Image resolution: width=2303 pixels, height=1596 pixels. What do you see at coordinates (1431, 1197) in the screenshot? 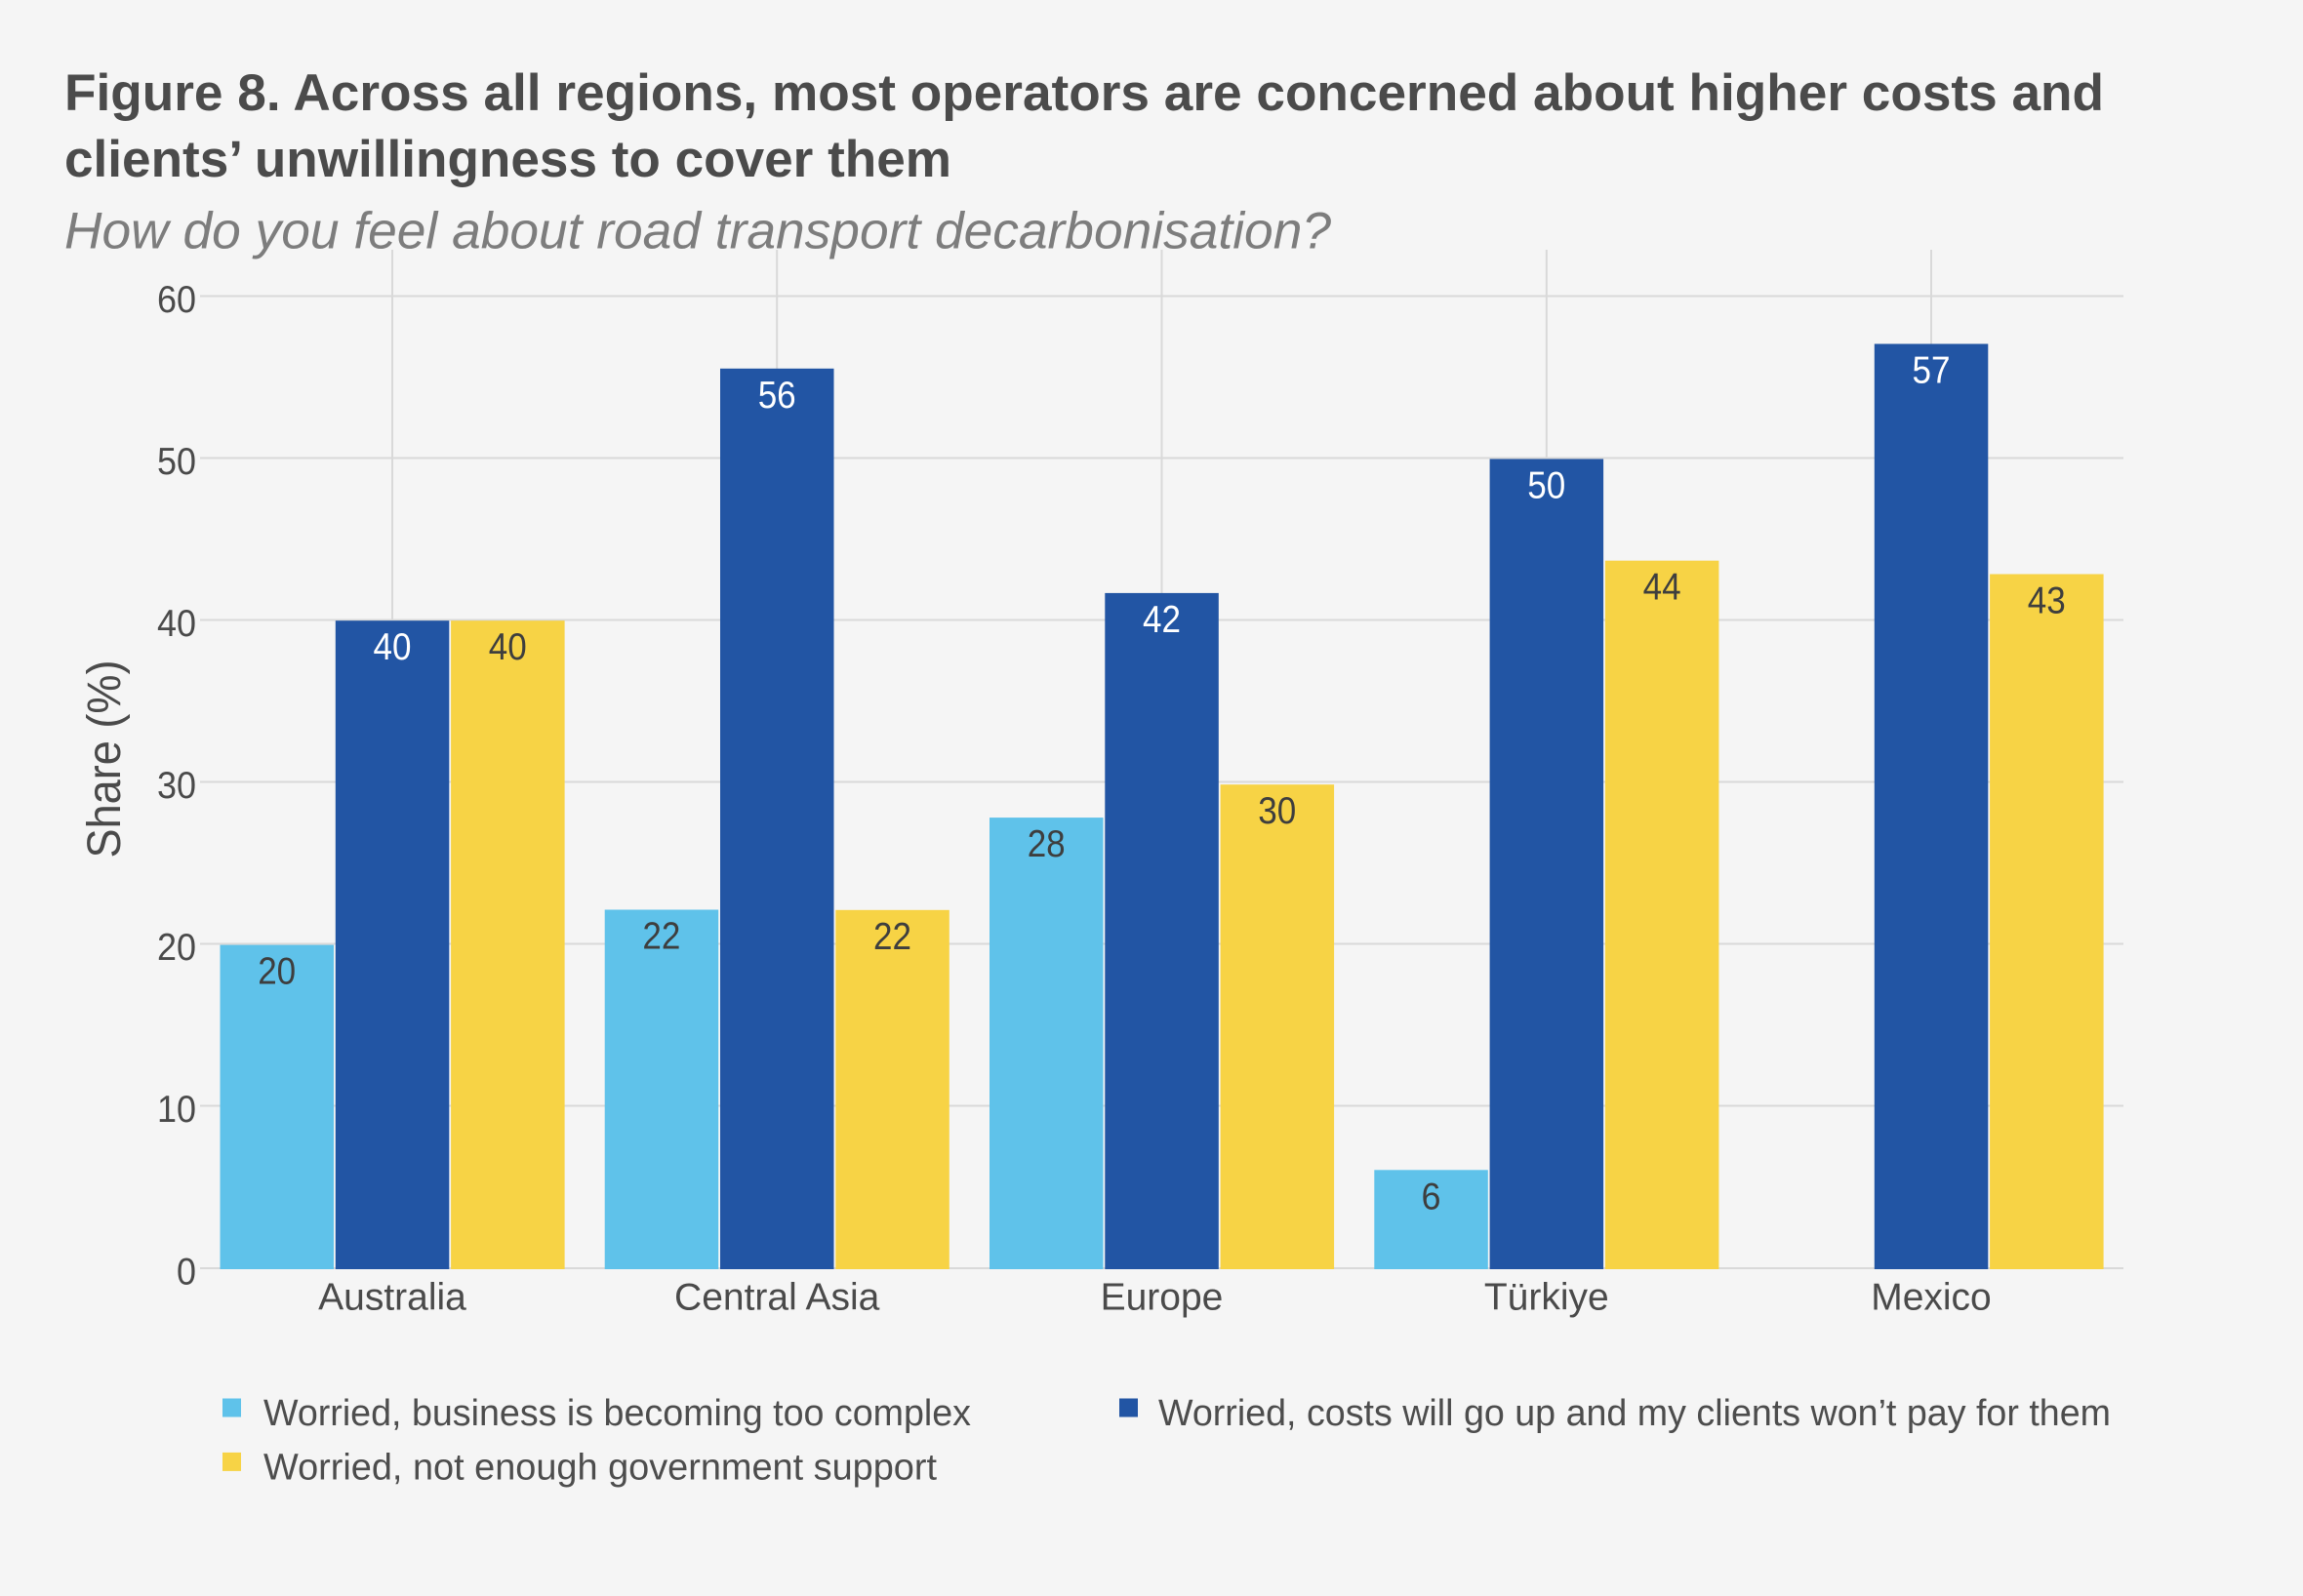
I see `svg-text: 6` at bounding box center [1431, 1197].